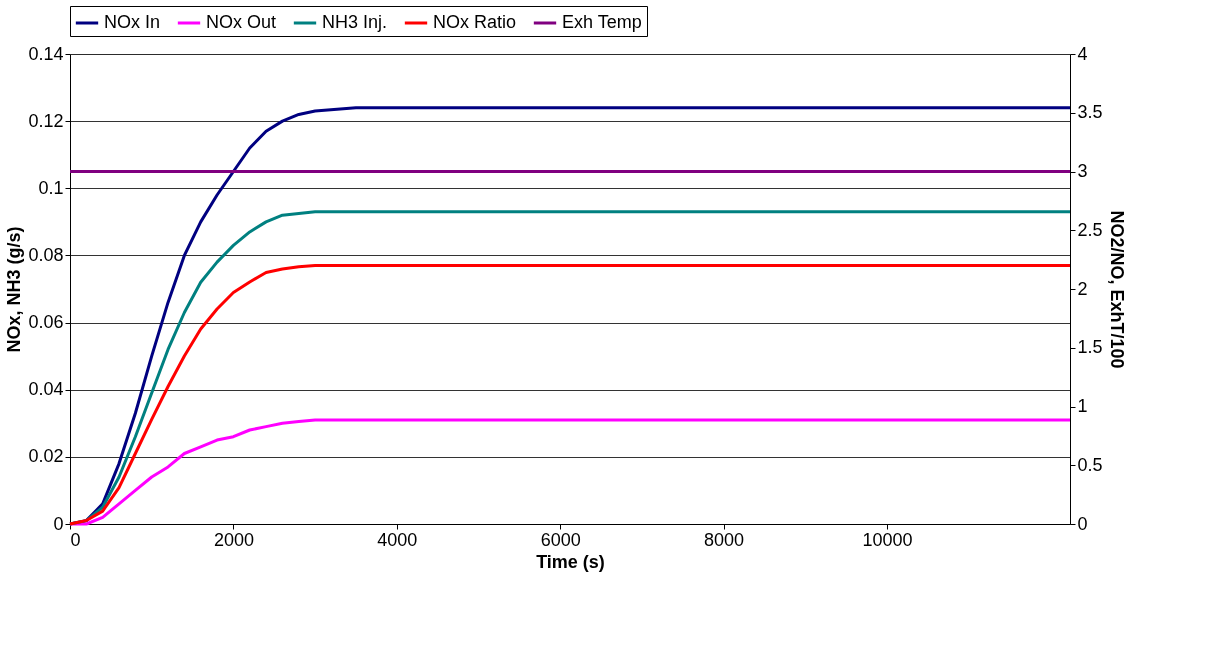  I want to click on legend-label: NOx Out, so click(241, 22).